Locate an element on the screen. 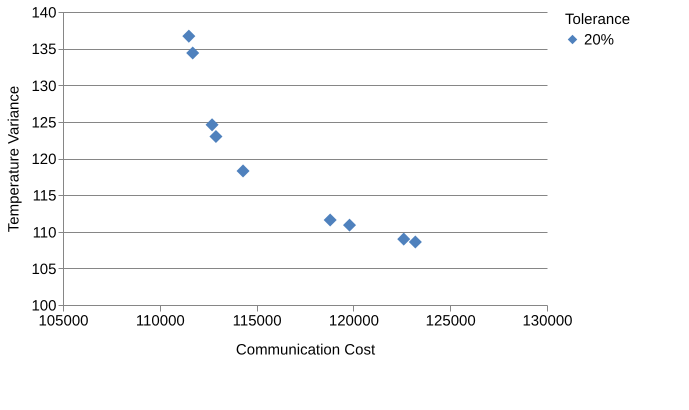 This screenshot has height=410, width=689. y-tick-label: 100 is located at coordinates (43, 306).